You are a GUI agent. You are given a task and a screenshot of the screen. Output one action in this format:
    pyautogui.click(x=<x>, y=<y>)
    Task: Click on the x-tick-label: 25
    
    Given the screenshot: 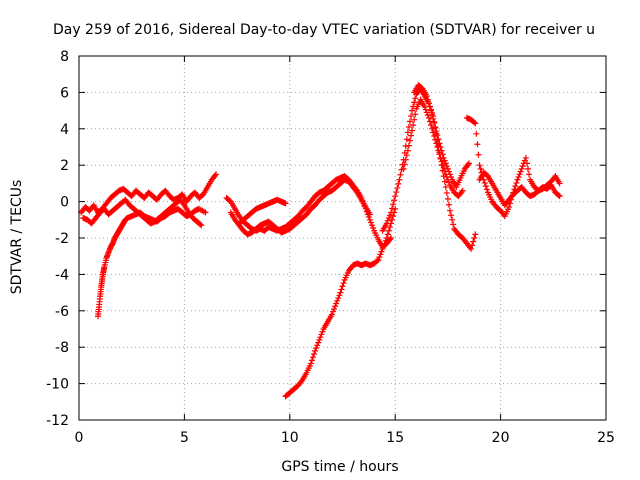 What is the action you would take?
    pyautogui.click(x=606, y=438)
    